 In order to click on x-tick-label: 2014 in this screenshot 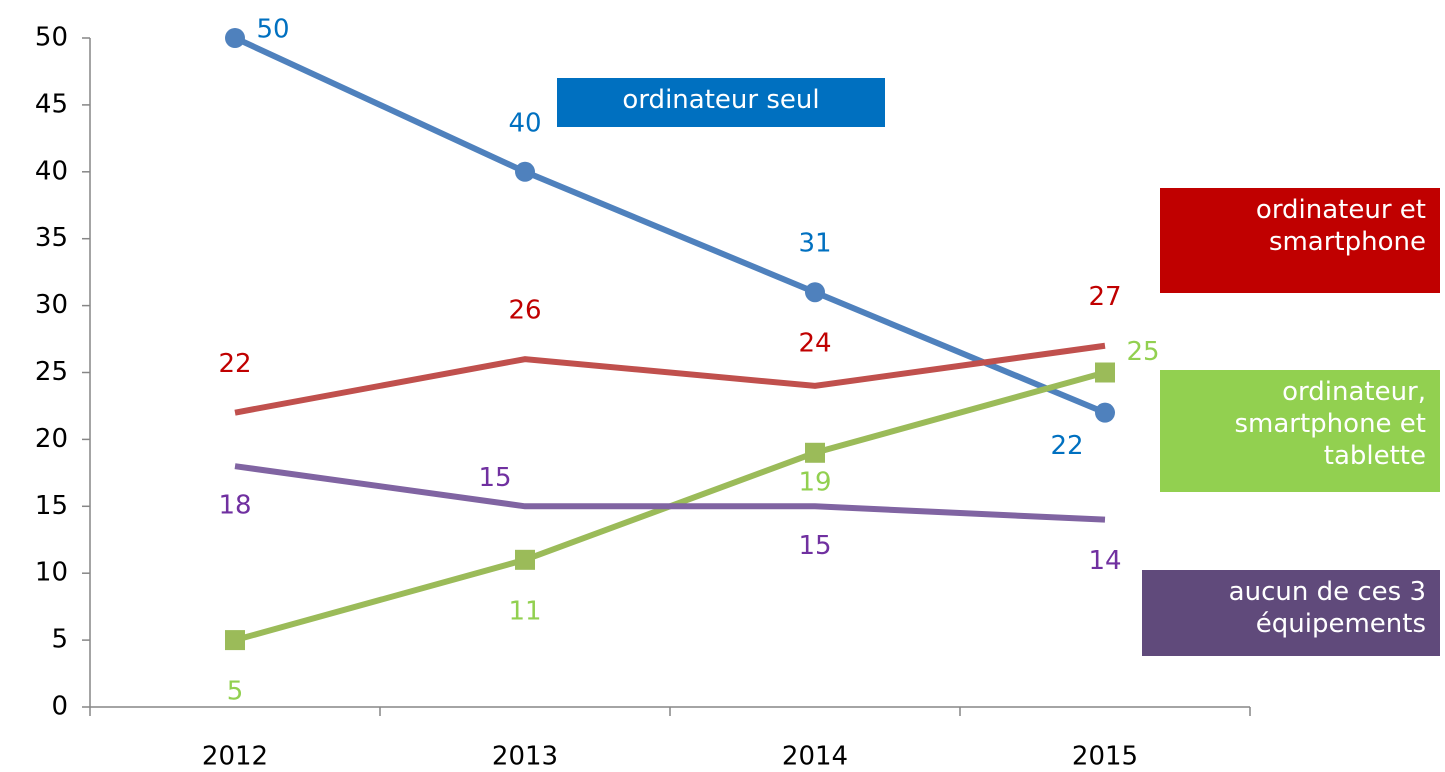, I will do `click(815, 757)`.